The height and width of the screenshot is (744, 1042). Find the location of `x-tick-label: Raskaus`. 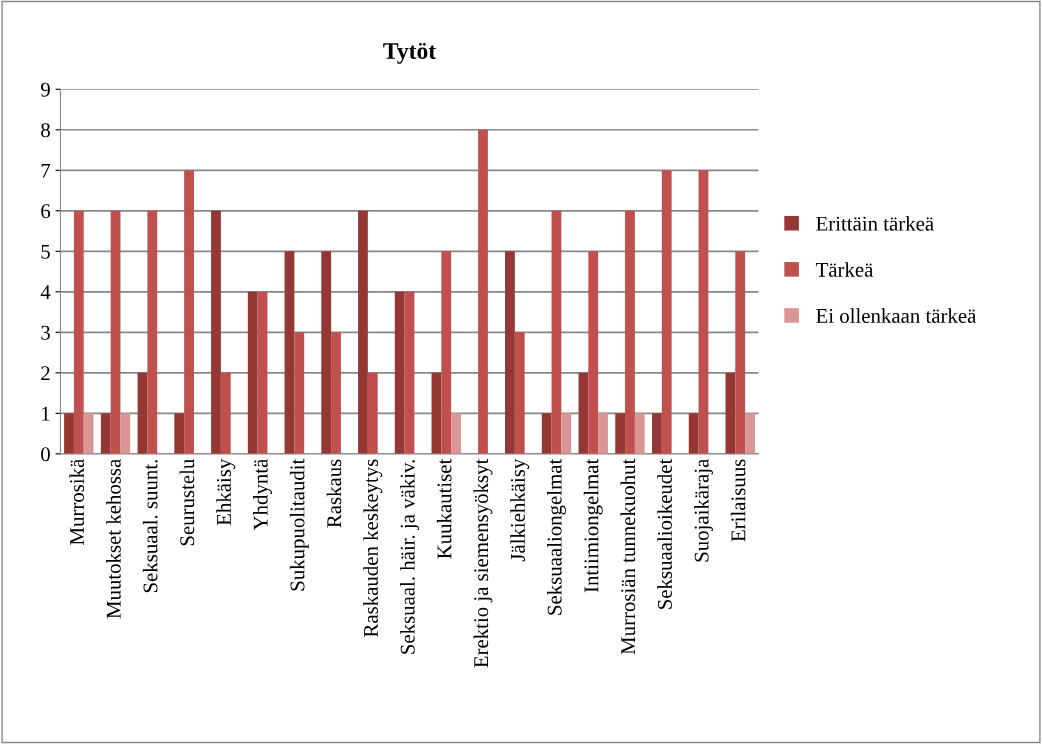

x-tick-label: Raskaus is located at coordinates (334, 493).